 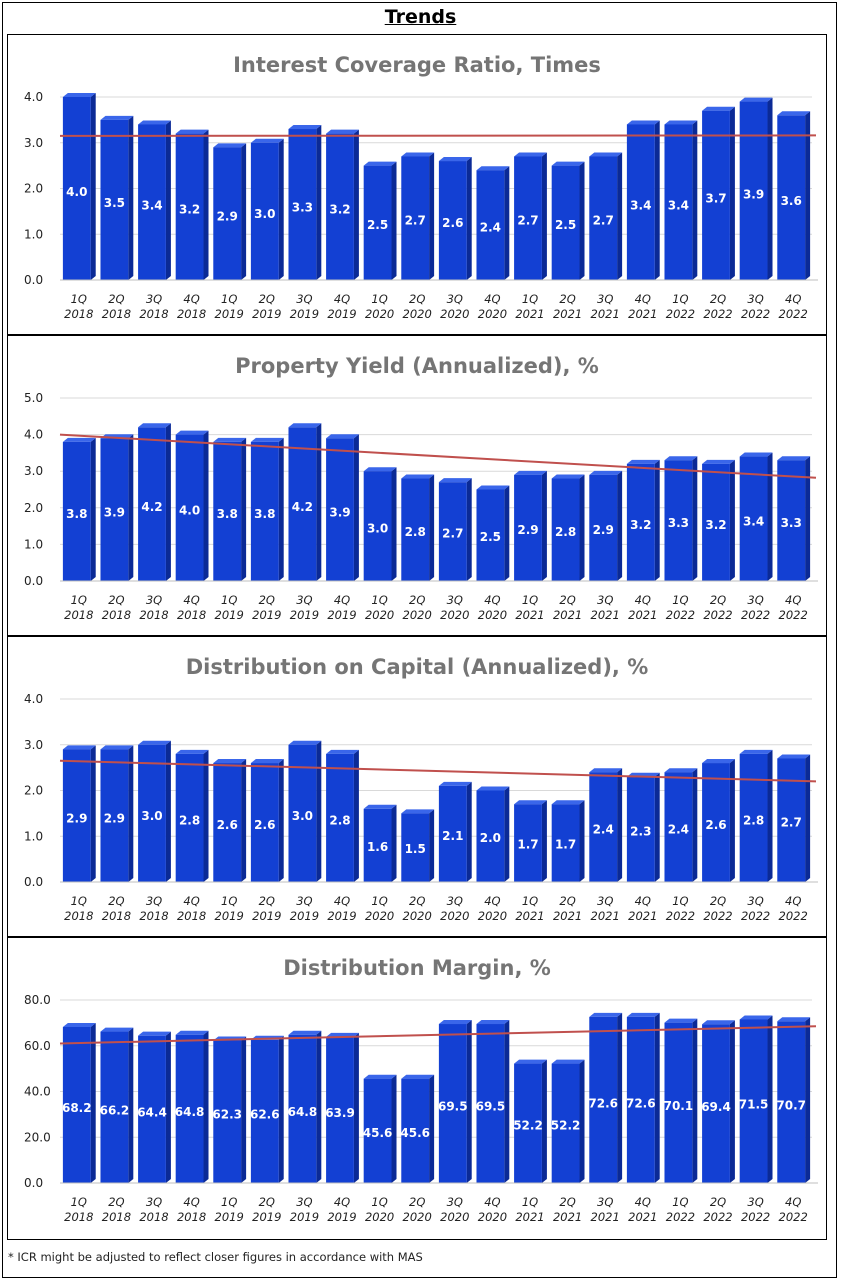 What do you see at coordinates (438, 1035) in the screenshot?
I see `trendline` at bounding box center [438, 1035].